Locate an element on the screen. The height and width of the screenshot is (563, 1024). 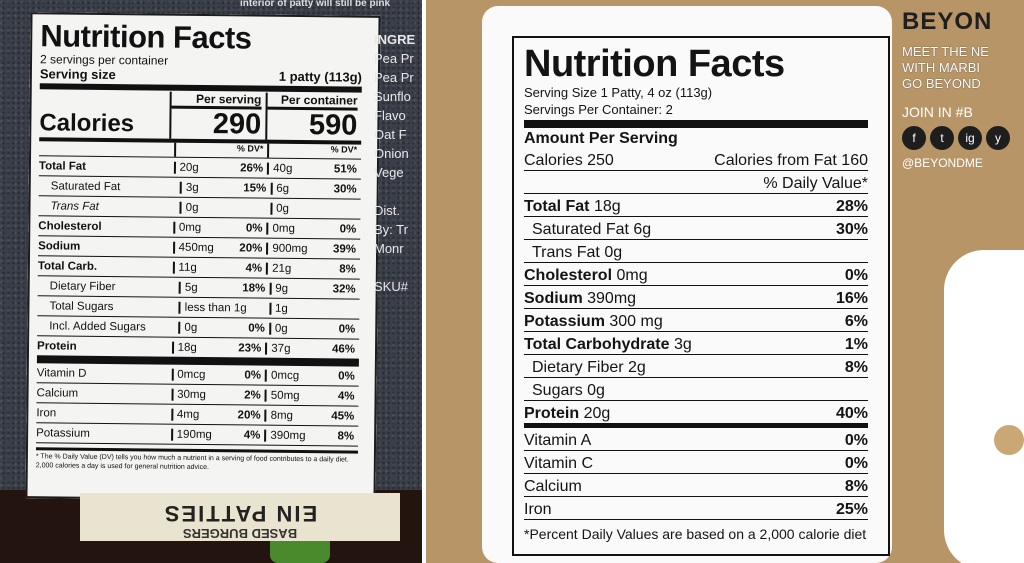
left-label-title: Nutrition Facts is located at coordinates (146, 37).